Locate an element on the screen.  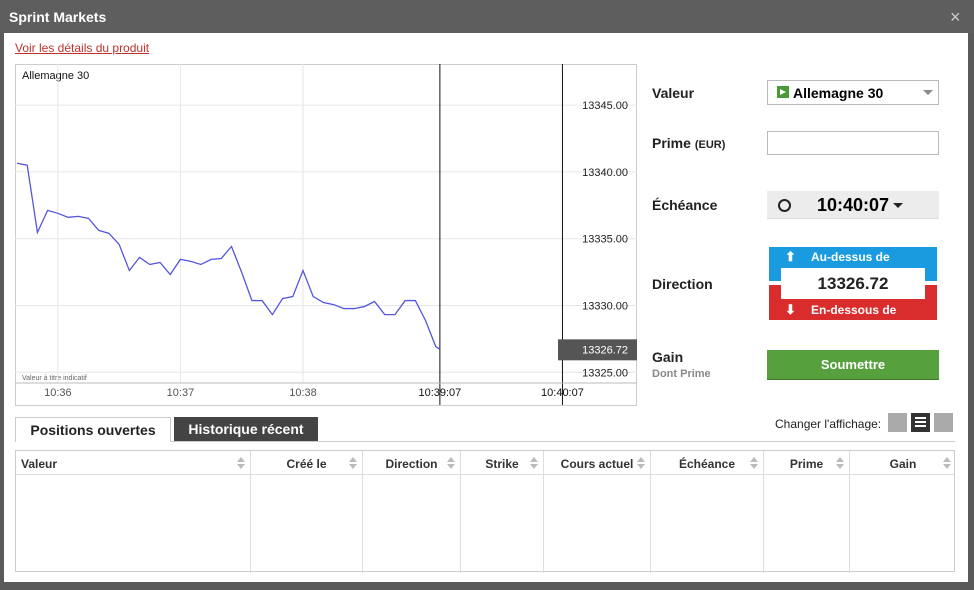
prime-text: Prime is located at coordinates (671, 143).